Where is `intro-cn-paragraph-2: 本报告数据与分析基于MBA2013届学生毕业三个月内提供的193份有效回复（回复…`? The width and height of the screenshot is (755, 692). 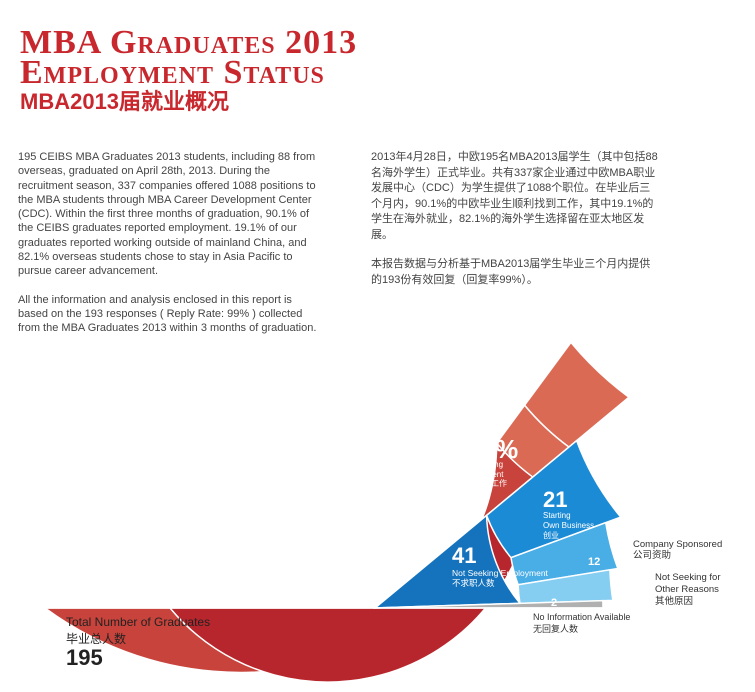
intro-cn-paragraph-2: 本报告数据与分析基于MBA2013届学生毕业三个月内提供的193份有效回复（回复… is located at coordinates (511, 272).